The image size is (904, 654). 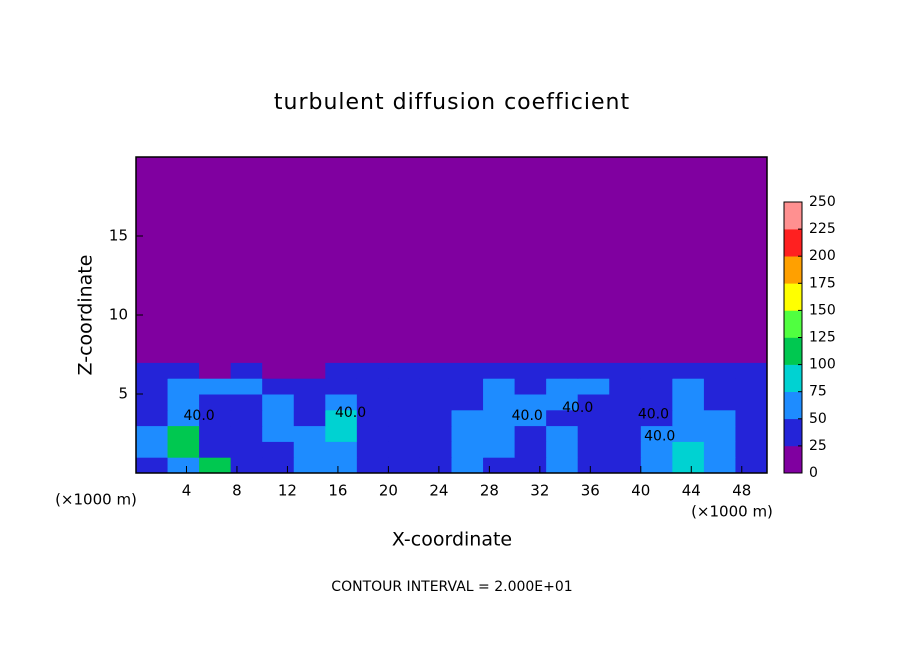 I want to click on x-tick-label: 28, so click(x=489, y=491).